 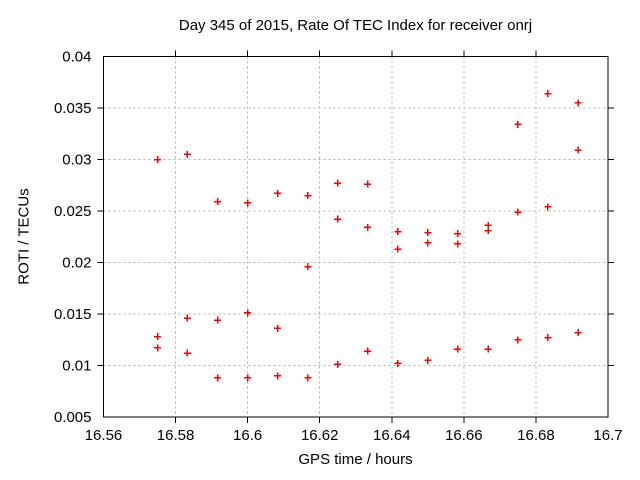 What do you see at coordinates (247, 435) in the screenshot?
I see `x-tick-label: 16.6` at bounding box center [247, 435].